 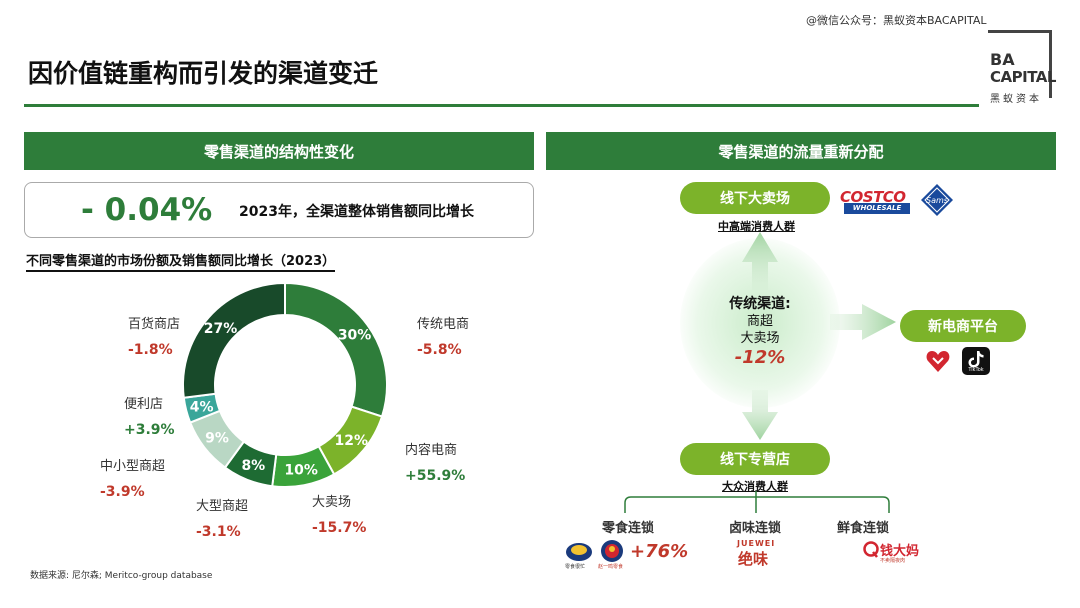 What do you see at coordinates (121, 576) in the screenshot?
I see `data-source: 数据来源: 尼尔森; Meritco-group database` at bounding box center [121, 576].